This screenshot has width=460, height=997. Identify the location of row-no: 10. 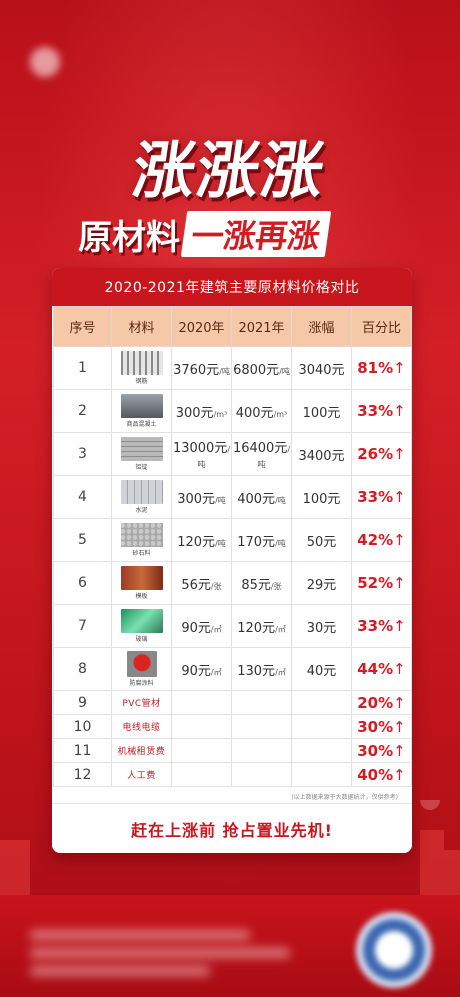
(82, 726).